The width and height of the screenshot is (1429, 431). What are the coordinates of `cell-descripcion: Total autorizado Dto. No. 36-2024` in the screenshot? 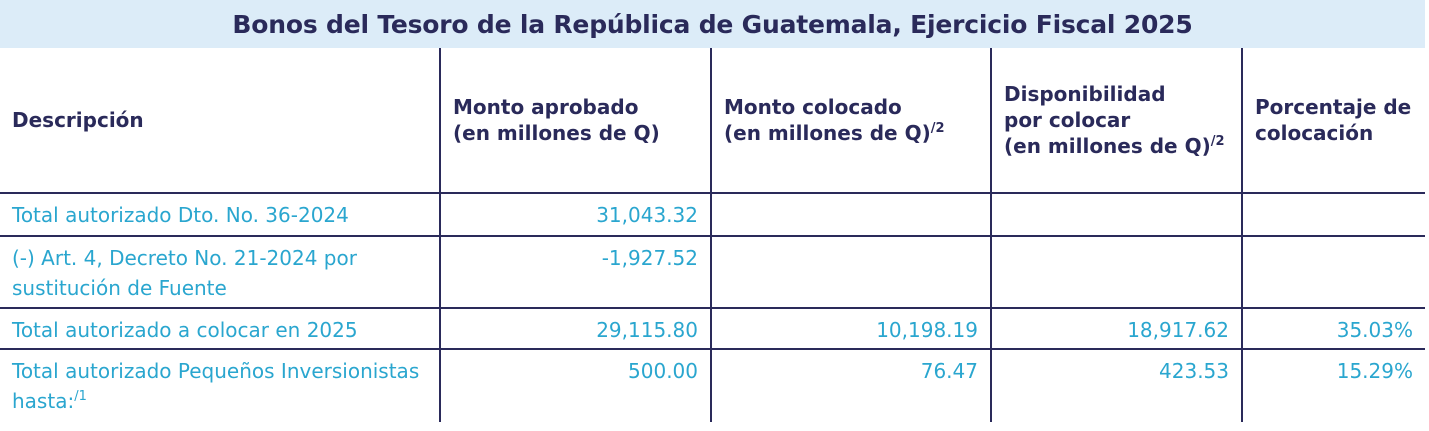 It's located at (180, 215).